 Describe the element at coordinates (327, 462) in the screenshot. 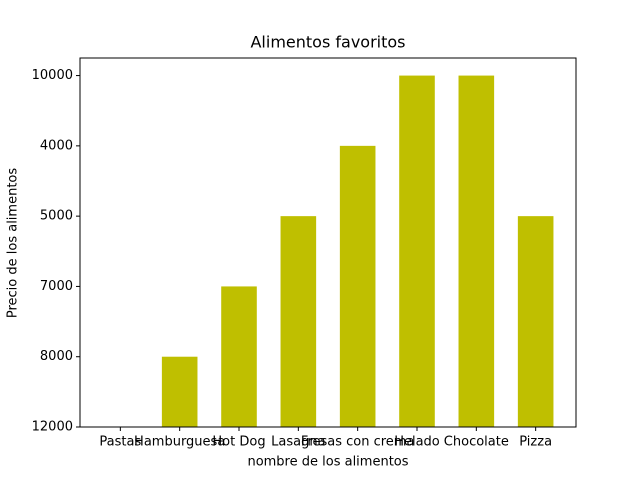

I see `x-axis-label: nombre de los alimentos` at that location.